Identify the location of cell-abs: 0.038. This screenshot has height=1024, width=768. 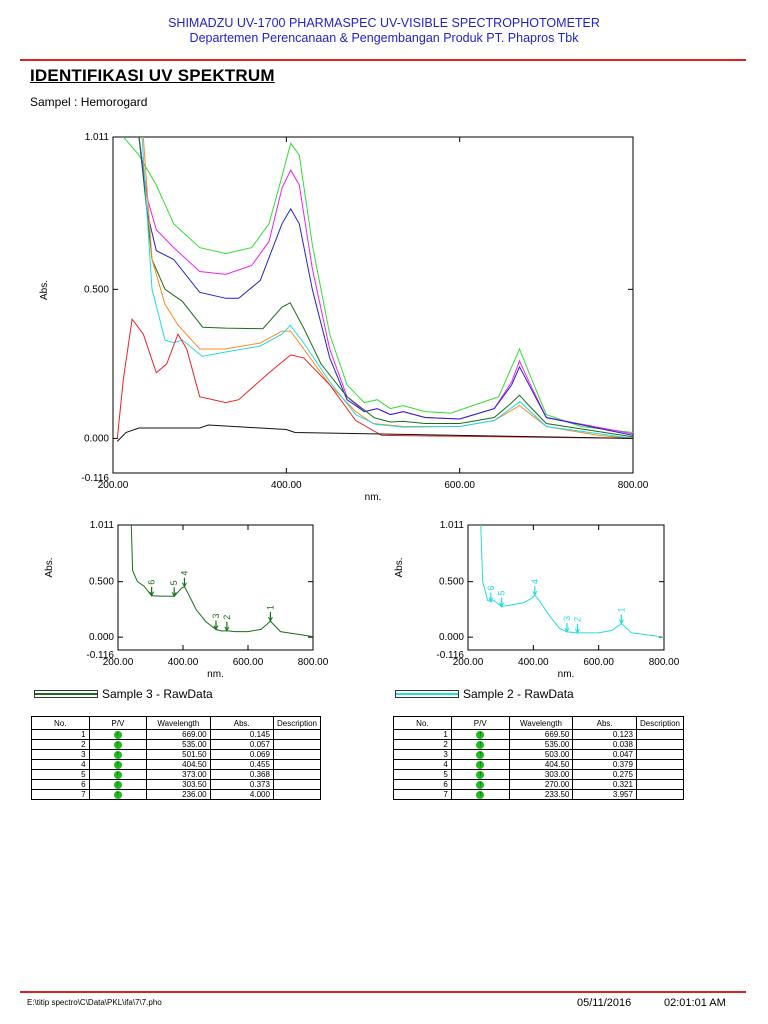
(604, 744).